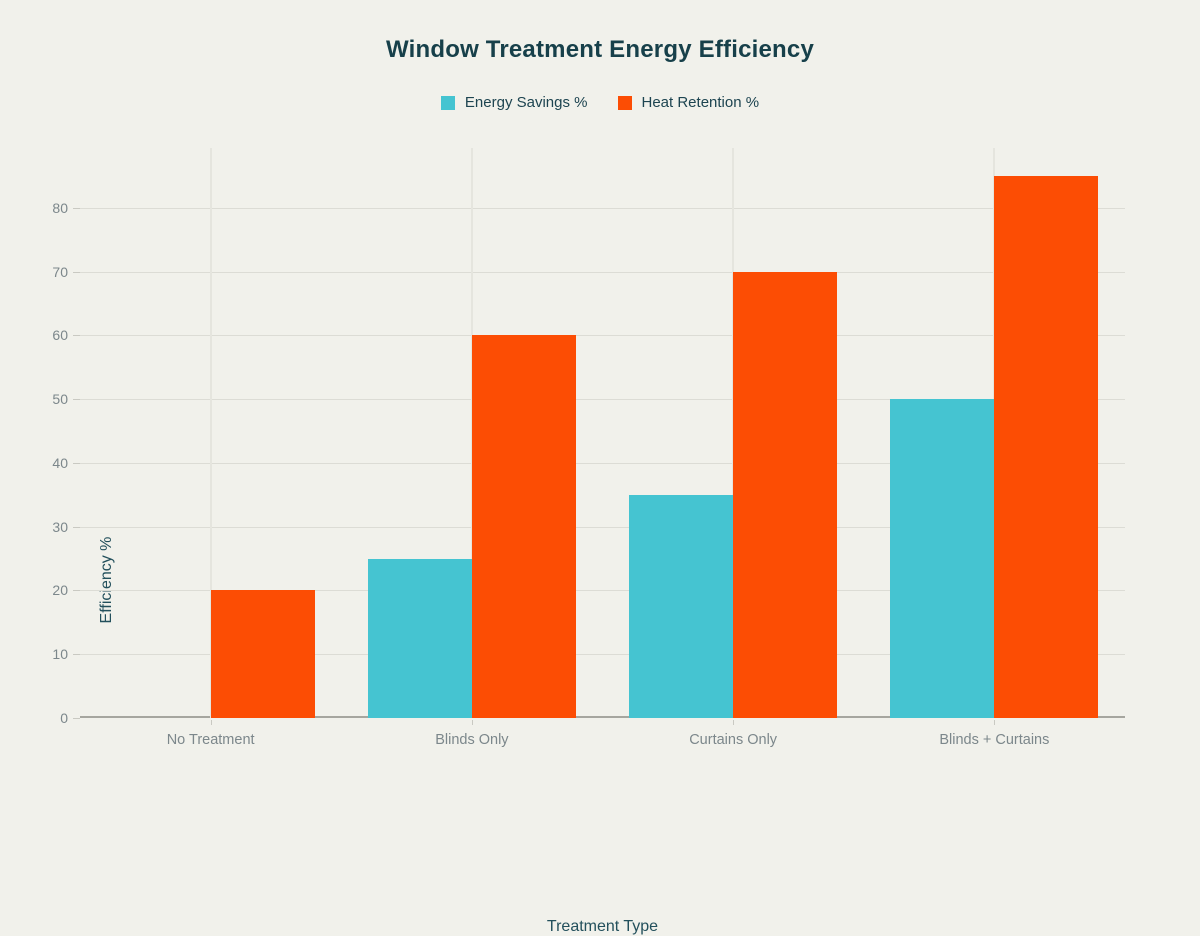 The image size is (1200, 936). I want to click on legend-item-heat-retention: Heat Retention %, so click(688, 102).